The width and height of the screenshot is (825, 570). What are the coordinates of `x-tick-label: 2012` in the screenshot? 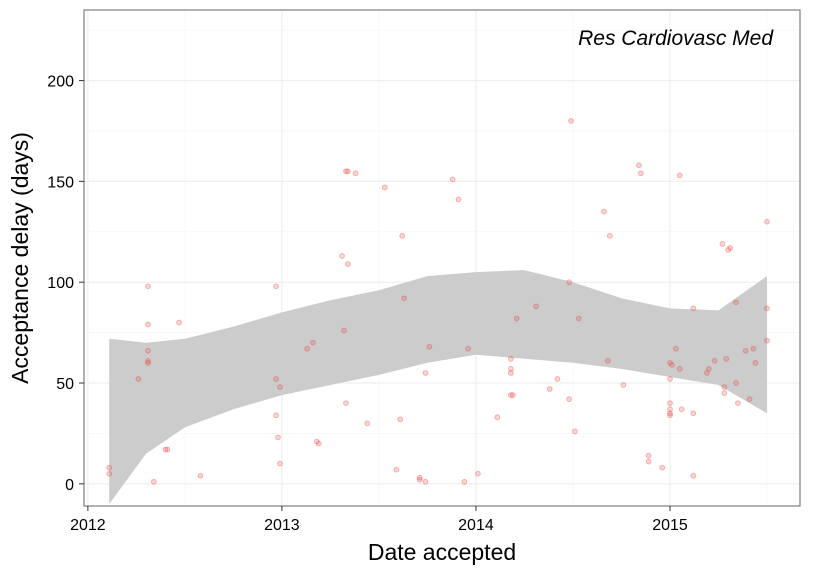 It's located at (88, 525).